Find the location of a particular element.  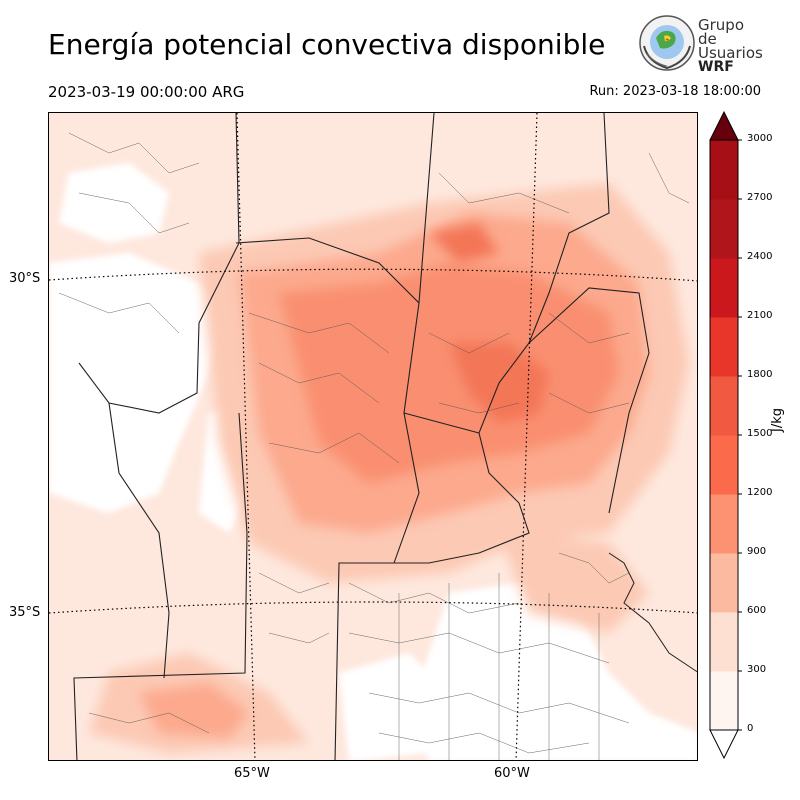

wrf-users-logo: Grupo de Usuarios WRF is located at coordinates (700, 44).